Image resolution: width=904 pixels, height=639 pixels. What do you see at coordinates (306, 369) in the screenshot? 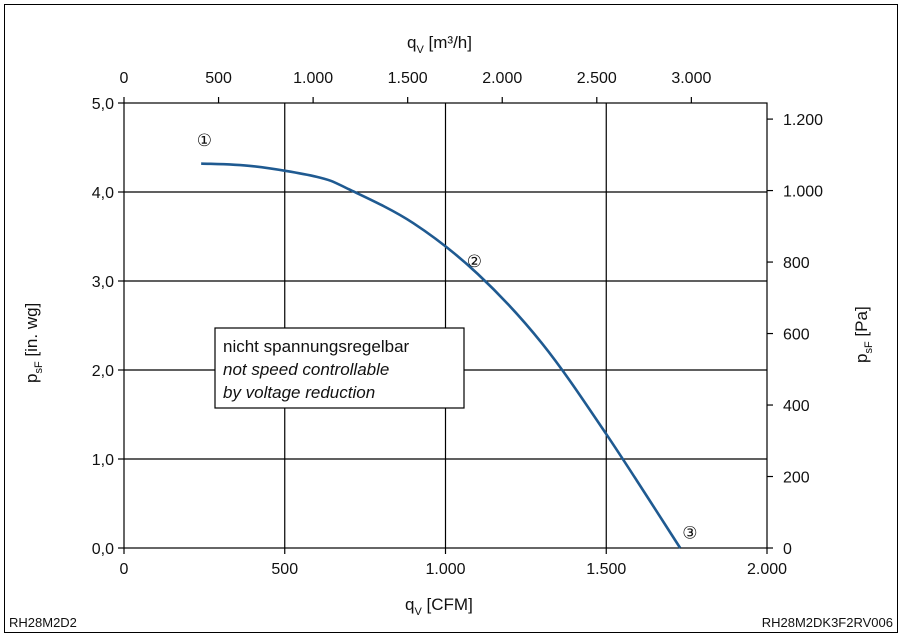
I see `annotation-line-2: not speed controllable` at bounding box center [306, 369].